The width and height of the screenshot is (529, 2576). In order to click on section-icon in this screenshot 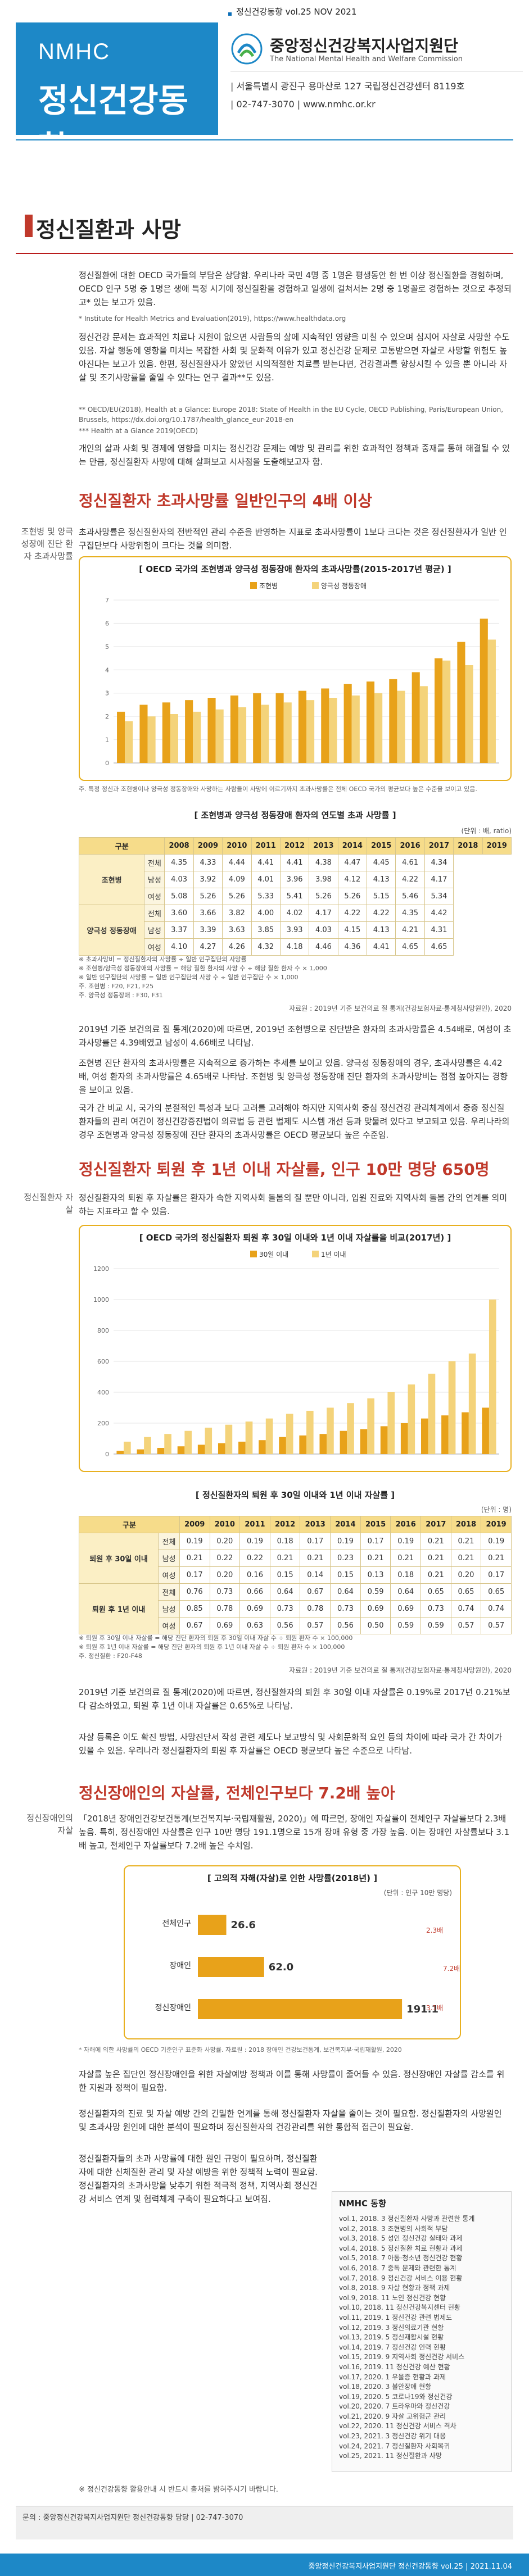, I will do `click(29, 226)`.